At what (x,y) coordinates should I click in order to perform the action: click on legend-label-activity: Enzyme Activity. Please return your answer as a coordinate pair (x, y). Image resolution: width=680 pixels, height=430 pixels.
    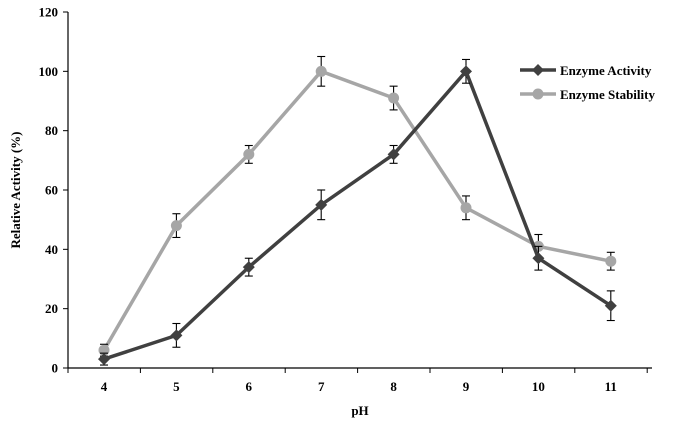
    Looking at the image, I should click on (606, 70).